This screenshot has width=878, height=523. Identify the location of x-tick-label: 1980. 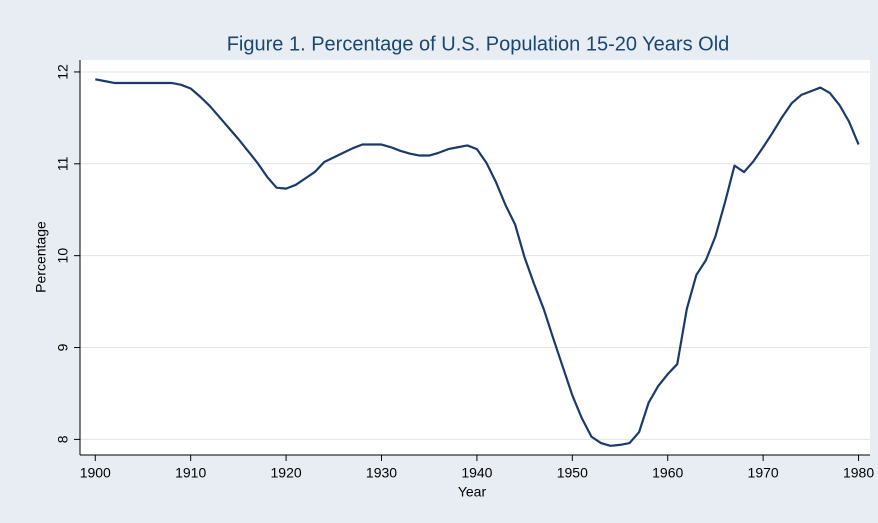
(858, 473).